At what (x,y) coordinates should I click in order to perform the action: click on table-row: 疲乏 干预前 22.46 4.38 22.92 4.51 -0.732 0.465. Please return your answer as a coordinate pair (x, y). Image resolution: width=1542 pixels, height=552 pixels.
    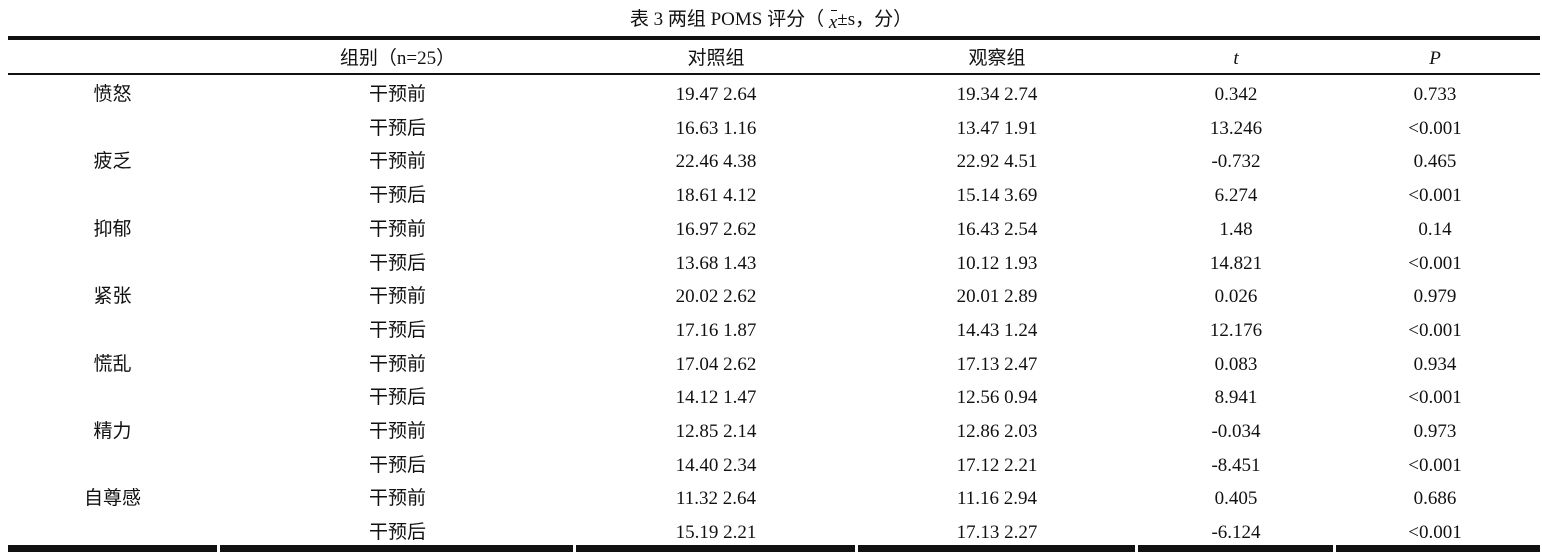
    Looking at the image, I should click on (771, 161).